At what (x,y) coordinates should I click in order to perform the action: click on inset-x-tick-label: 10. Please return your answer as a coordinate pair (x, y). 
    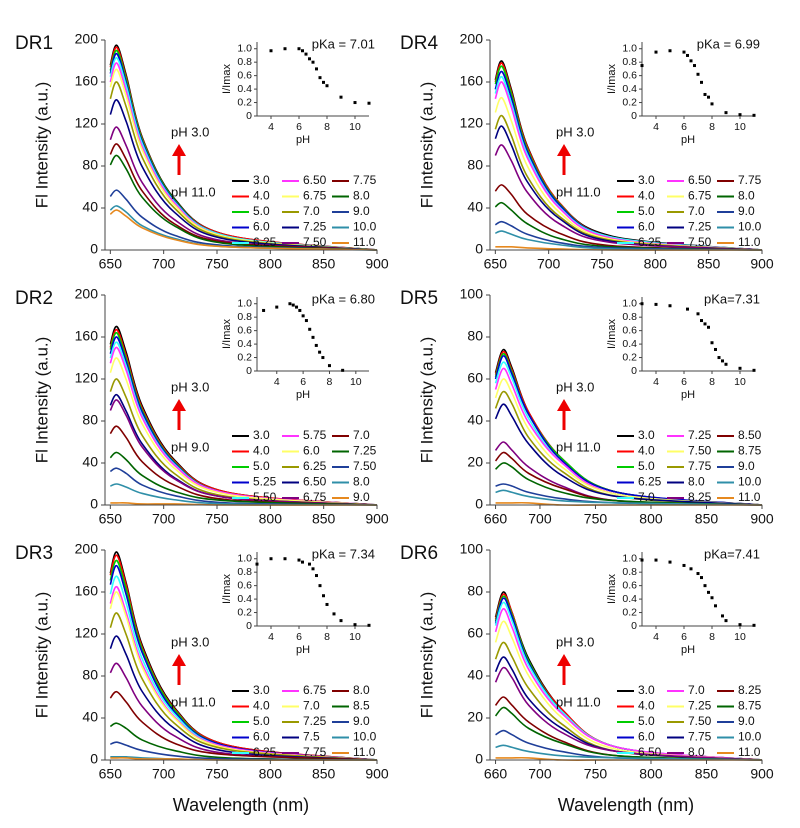
    Looking at the image, I should click on (356, 382).